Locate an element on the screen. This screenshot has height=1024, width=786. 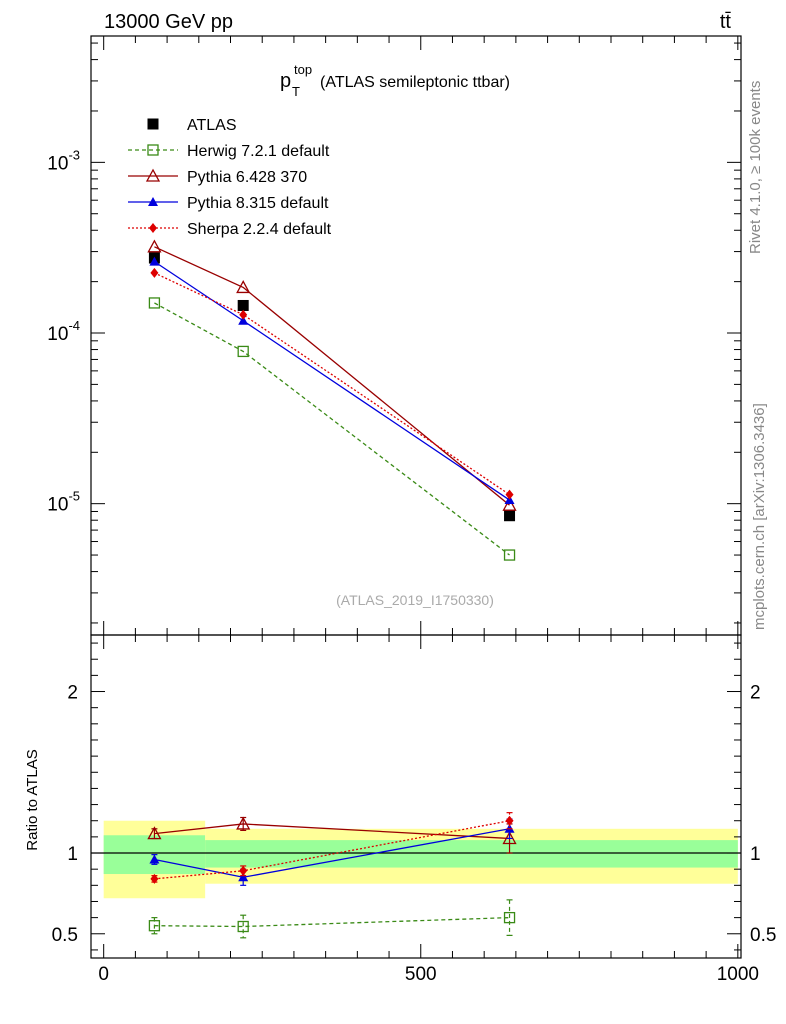
ratio-y-label: Ratio to ATLAS is located at coordinates (32, 799).